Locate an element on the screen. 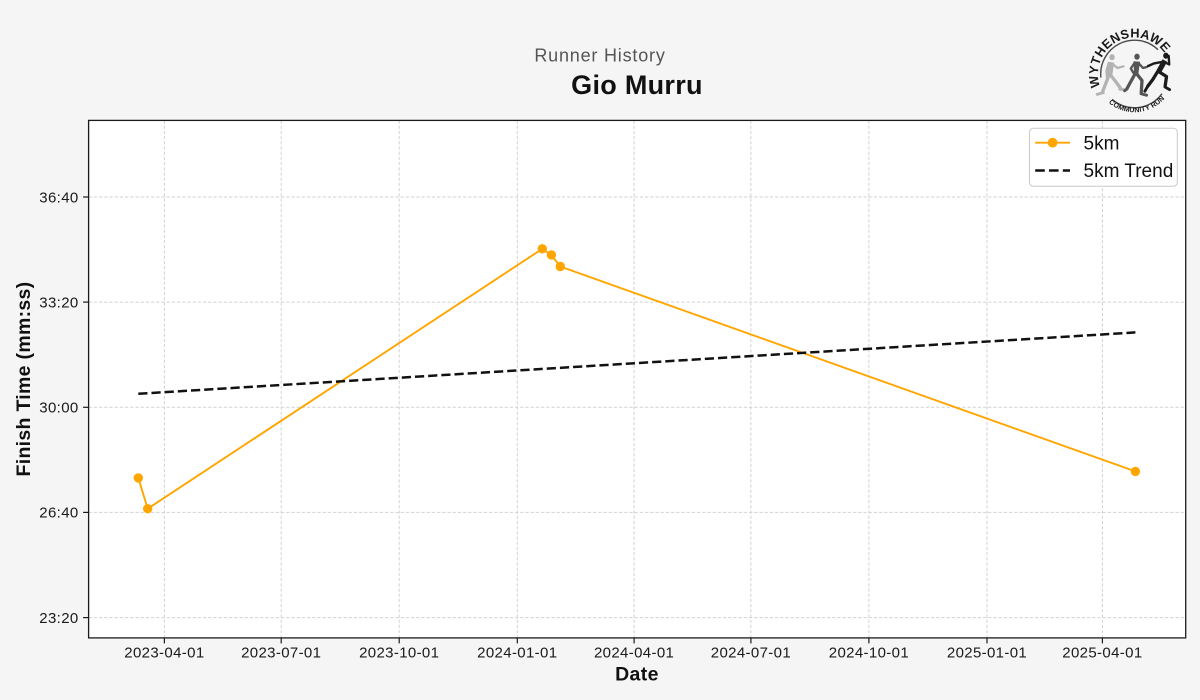 The image size is (1200, 700). svg-text: 2023-10-01 is located at coordinates (399, 653).